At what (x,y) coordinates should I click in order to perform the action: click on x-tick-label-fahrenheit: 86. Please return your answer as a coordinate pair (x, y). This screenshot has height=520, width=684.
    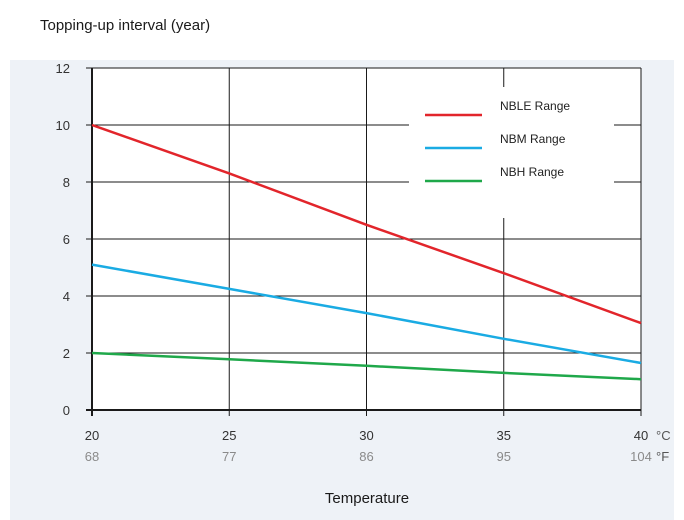
    Looking at the image, I should click on (366, 456).